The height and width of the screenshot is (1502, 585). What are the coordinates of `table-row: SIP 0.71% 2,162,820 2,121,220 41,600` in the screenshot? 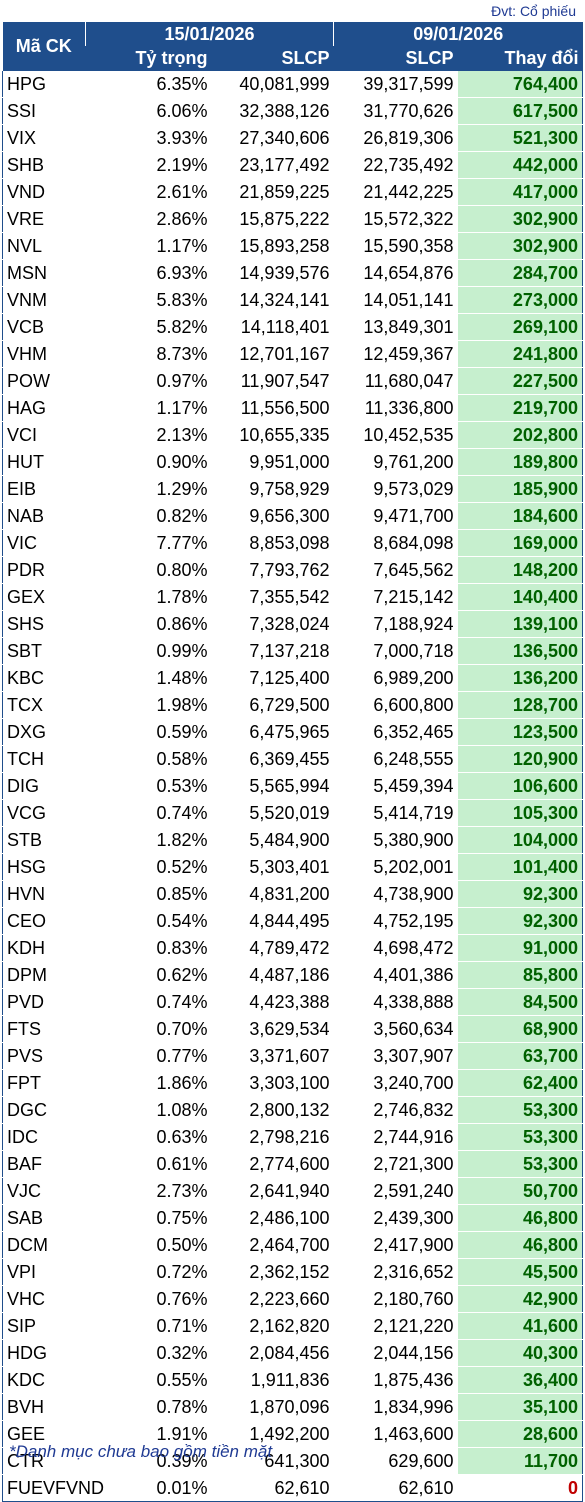 It's located at (292, 1326).